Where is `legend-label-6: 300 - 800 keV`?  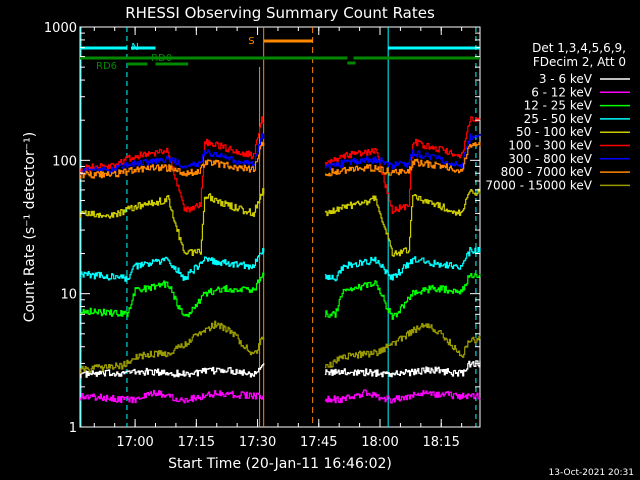
legend-label-6: 300 - 800 keV is located at coordinates (550, 159).